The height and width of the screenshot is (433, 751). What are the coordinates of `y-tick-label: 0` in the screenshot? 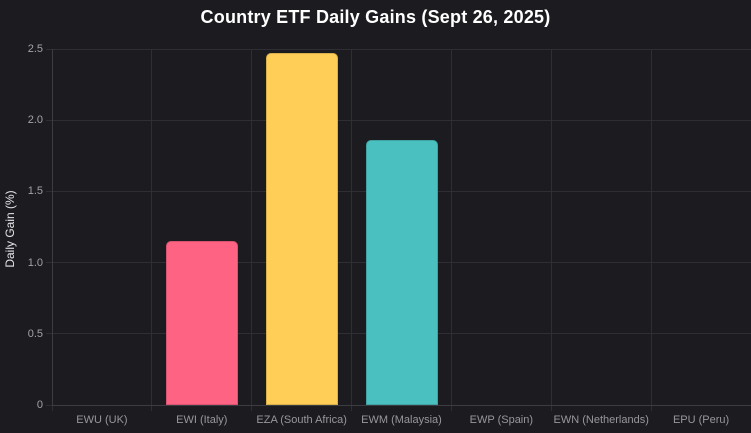 It's located at (39, 405).